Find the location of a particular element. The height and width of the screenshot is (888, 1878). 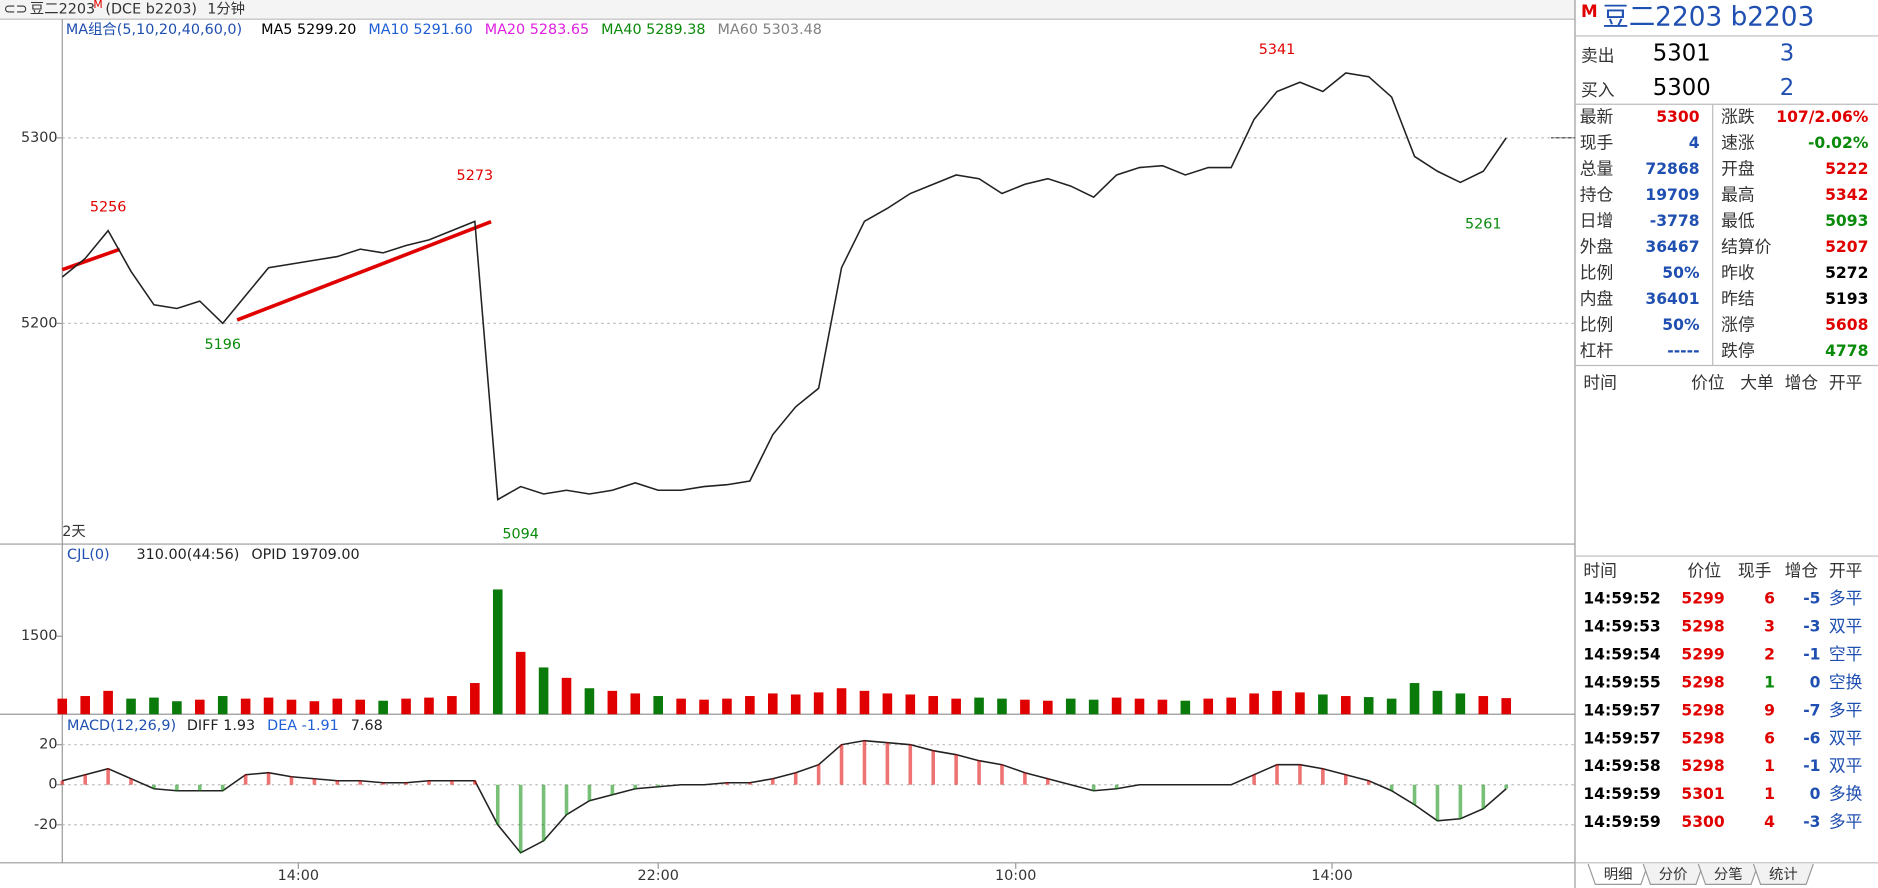

y-tick-label: 20 is located at coordinates (48, 745).